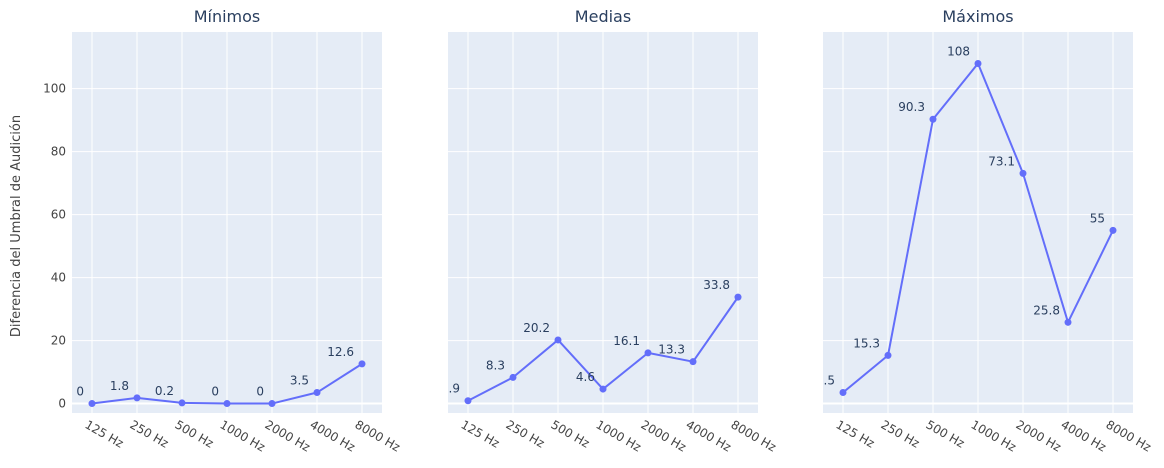  What do you see at coordinates (299, 381) in the screenshot?
I see `data-label: 3.5` at bounding box center [299, 381].